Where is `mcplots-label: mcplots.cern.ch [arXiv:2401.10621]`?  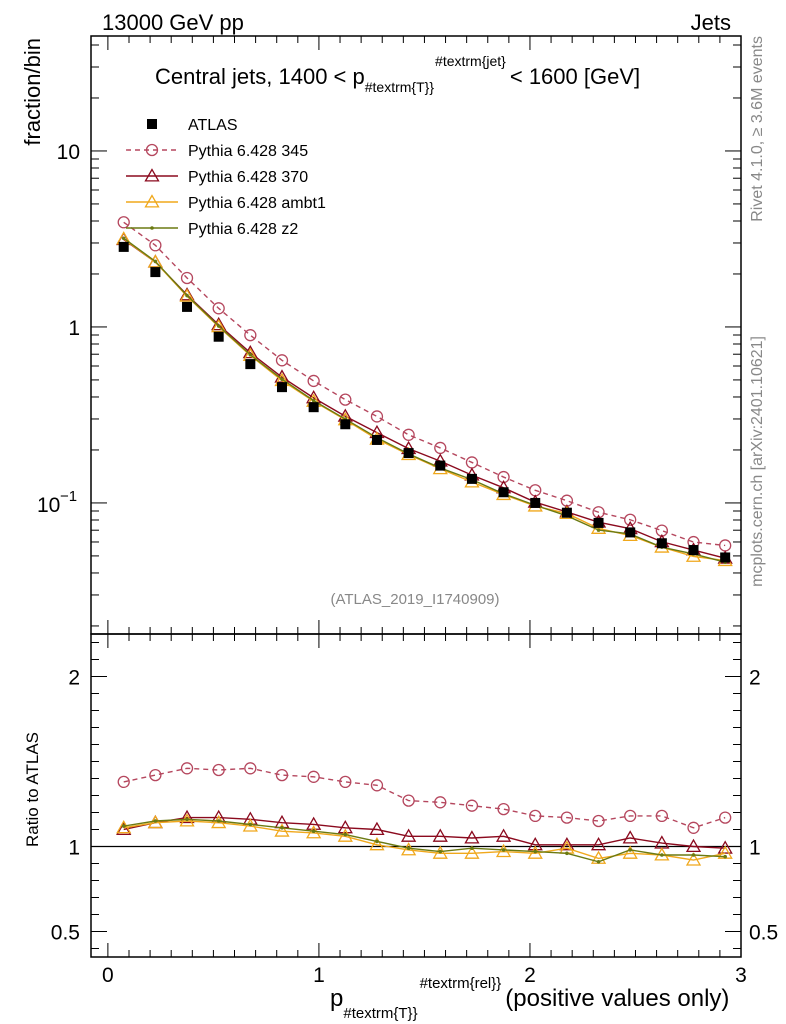
mcplots-label: mcplots.cern.ch [arXiv:2401.10621] is located at coordinates (757, 461).